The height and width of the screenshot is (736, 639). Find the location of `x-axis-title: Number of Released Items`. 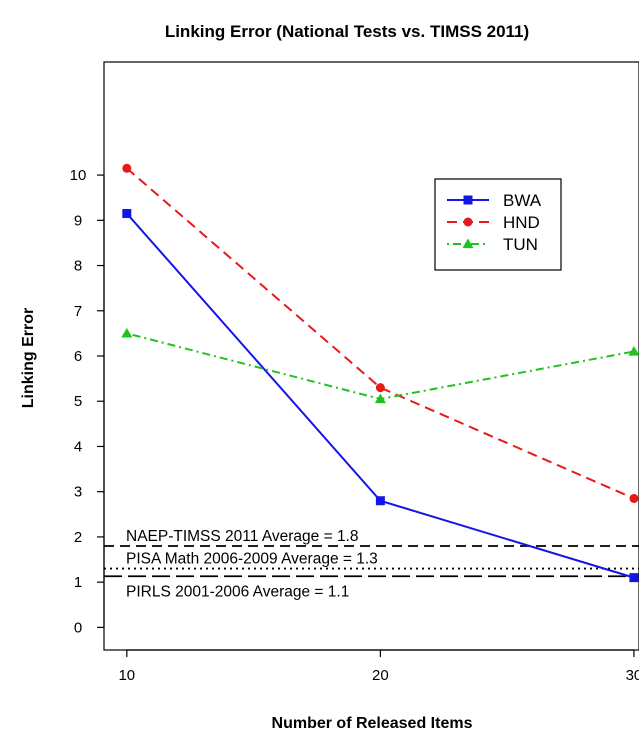

x-axis-title: Number of Released Items is located at coordinates (372, 723).